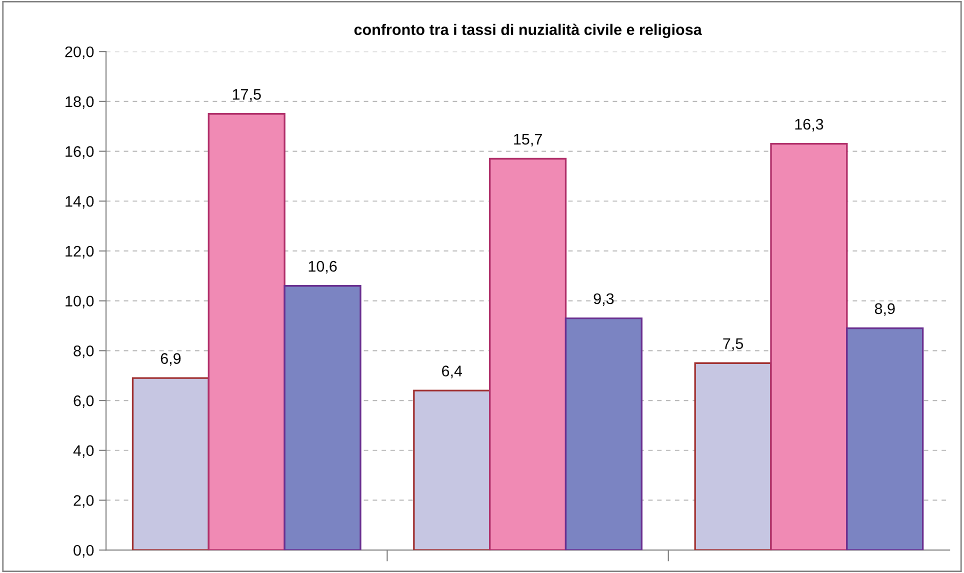  Describe the element at coordinates (528, 140) in the screenshot. I see `data-label: 15,7` at that location.